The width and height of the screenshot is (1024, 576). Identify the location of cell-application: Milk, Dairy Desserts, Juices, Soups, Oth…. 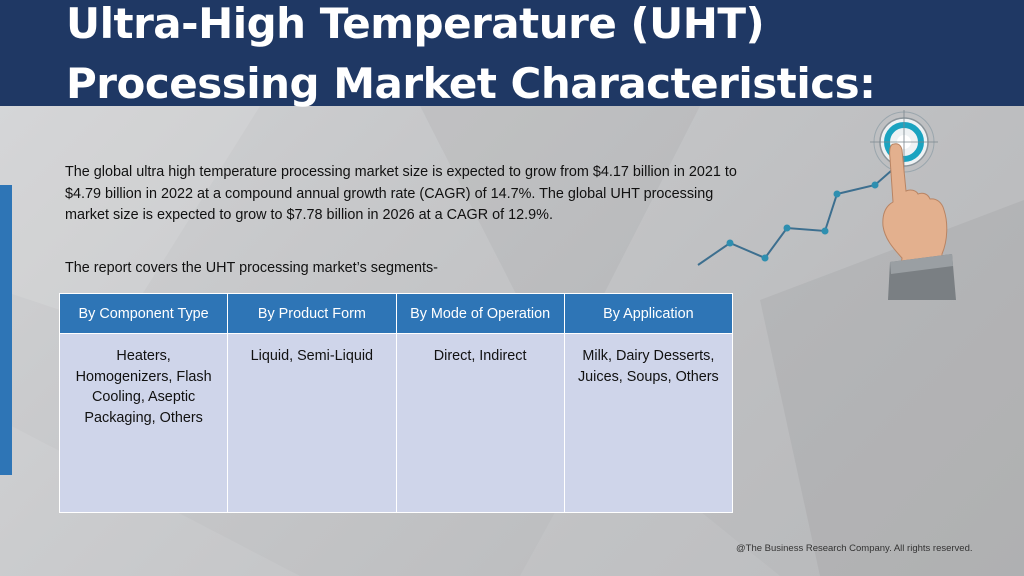
(648, 423).